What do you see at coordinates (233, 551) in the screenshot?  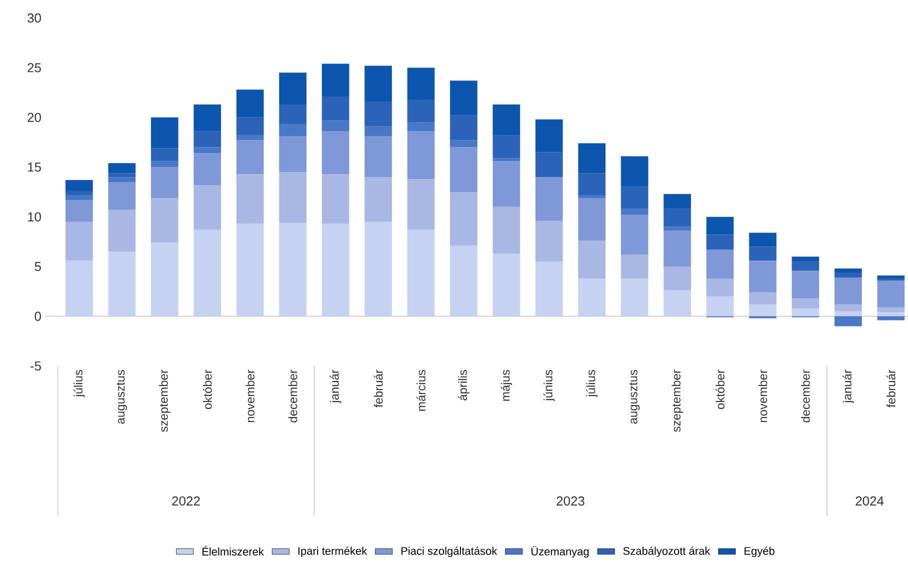 I see `legend-label: Élelmiszerek` at bounding box center [233, 551].